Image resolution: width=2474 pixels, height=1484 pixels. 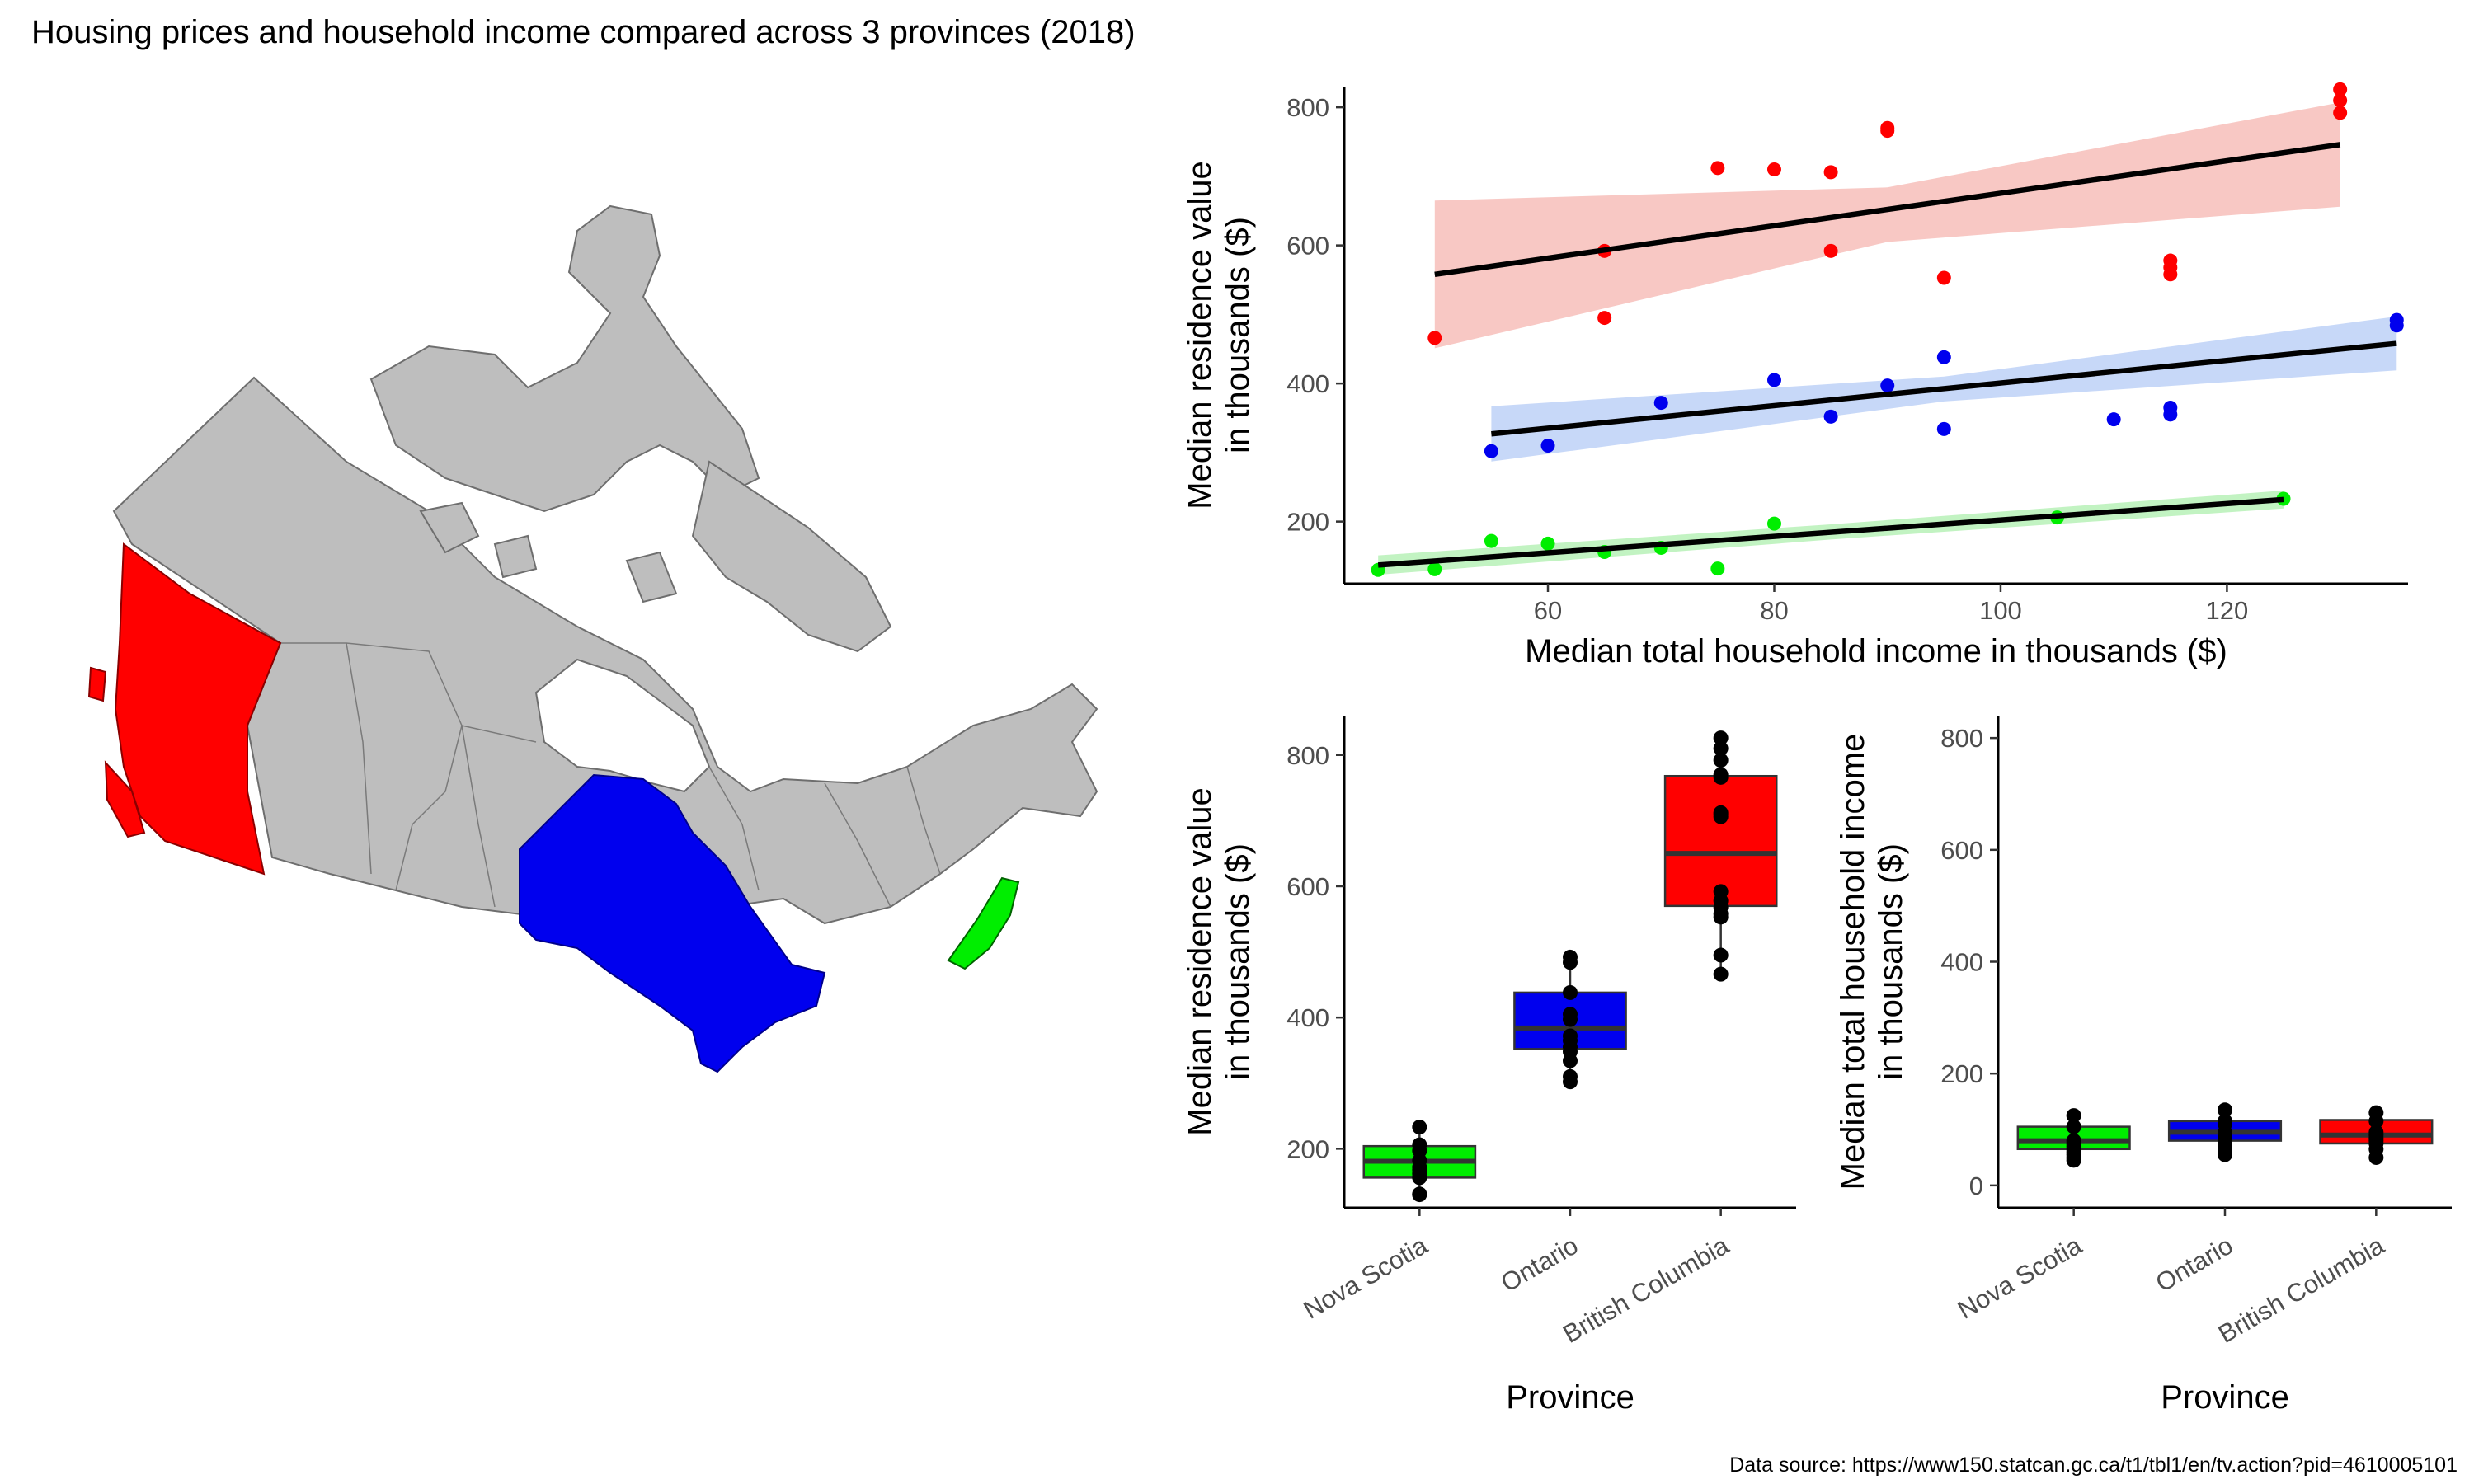 I want to click on fit-line-british-columbia, so click(x=1887, y=210).